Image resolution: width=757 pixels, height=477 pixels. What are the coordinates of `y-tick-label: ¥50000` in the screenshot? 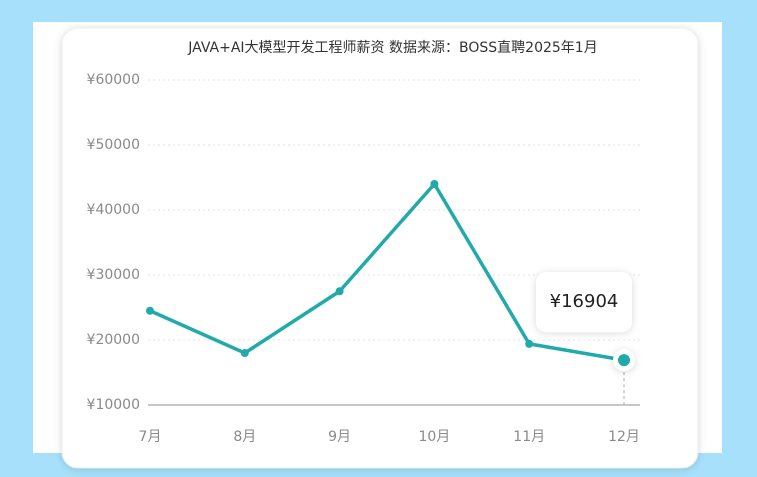 It's located at (113, 145).